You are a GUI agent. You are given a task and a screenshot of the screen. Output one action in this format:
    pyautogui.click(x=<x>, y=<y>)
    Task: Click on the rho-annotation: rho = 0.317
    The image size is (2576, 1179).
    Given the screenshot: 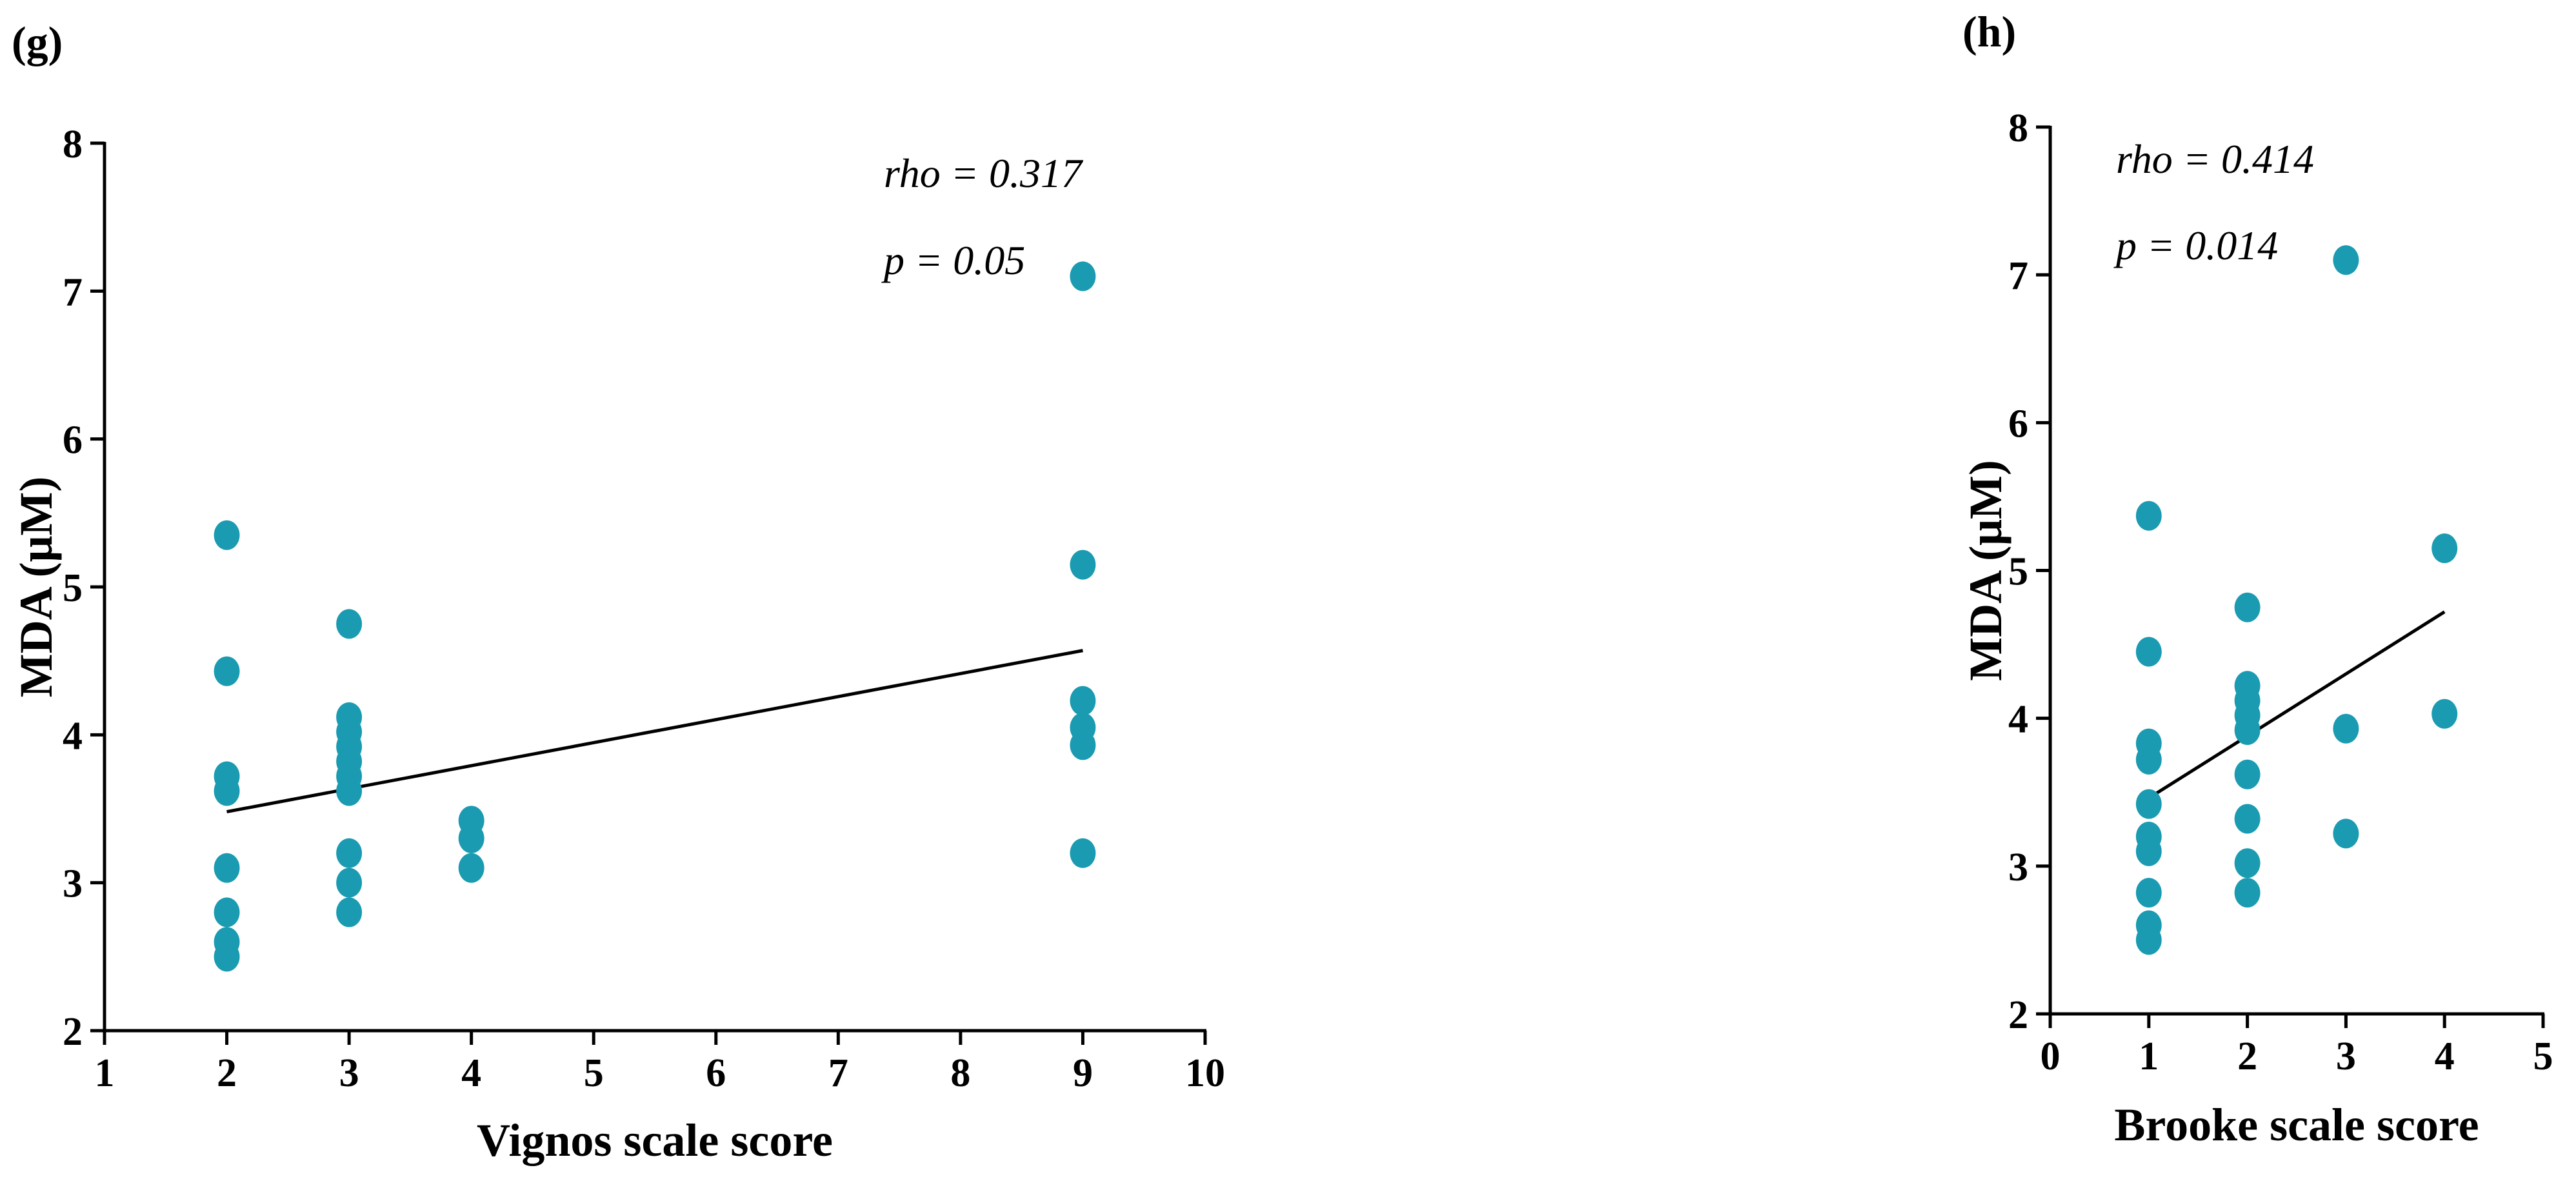 What is the action you would take?
    pyautogui.click(x=984, y=173)
    